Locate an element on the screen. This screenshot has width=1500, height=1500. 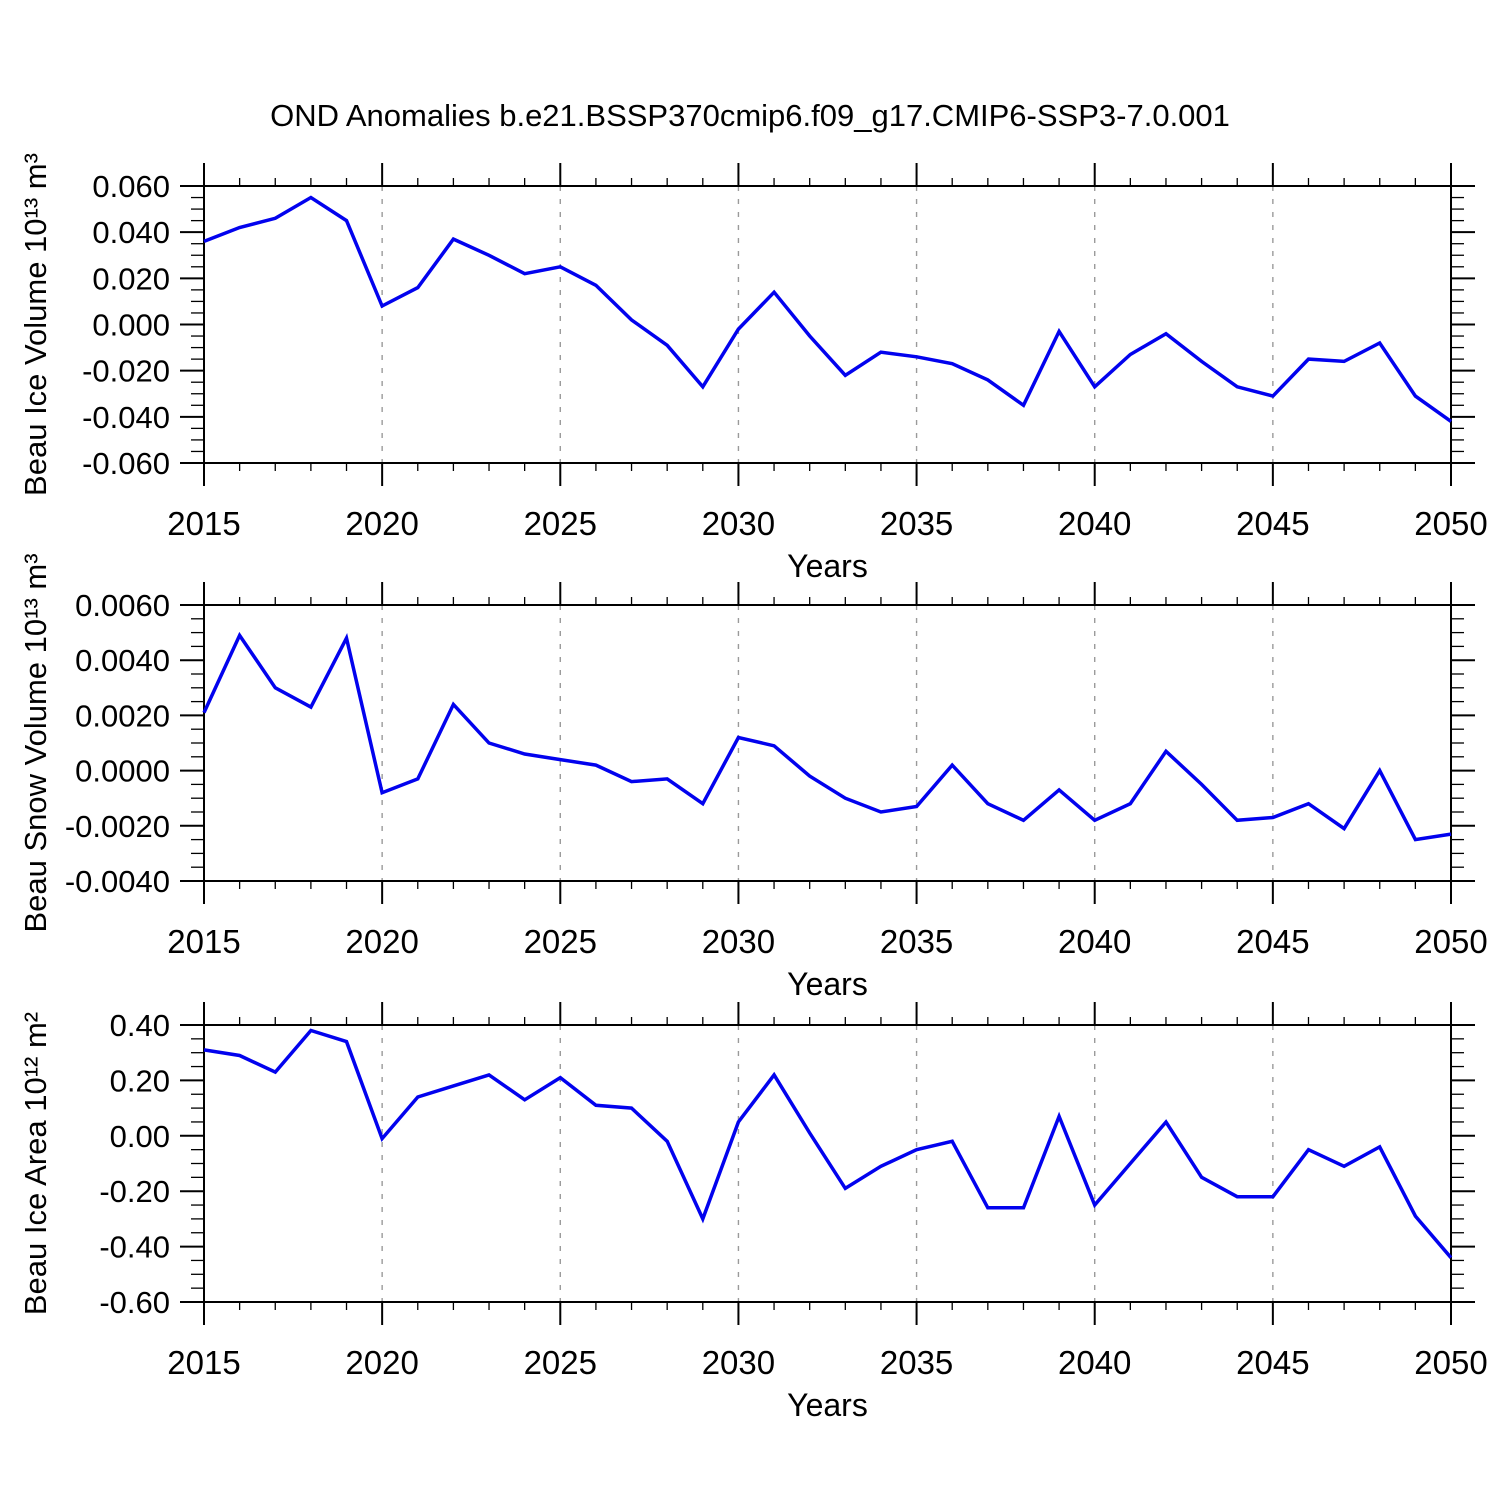
y-tick-labels: 0.0060 0.0040 0.0020 0.0000 -0.0020 -0.0040 is located at coordinates (117, 743).